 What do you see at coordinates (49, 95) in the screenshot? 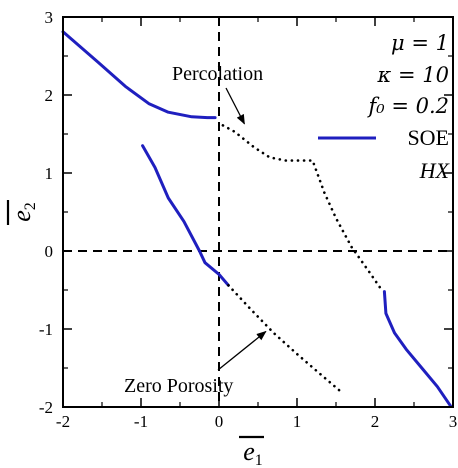
I see `y-tick-label: 2` at bounding box center [49, 95].